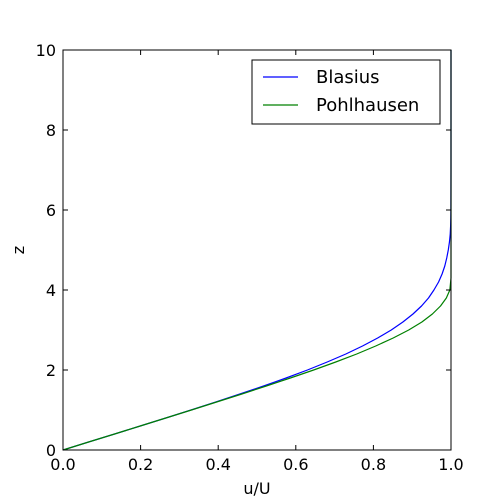 The image size is (500, 500). I want to click on x-axis-label: u/U, so click(256, 488).